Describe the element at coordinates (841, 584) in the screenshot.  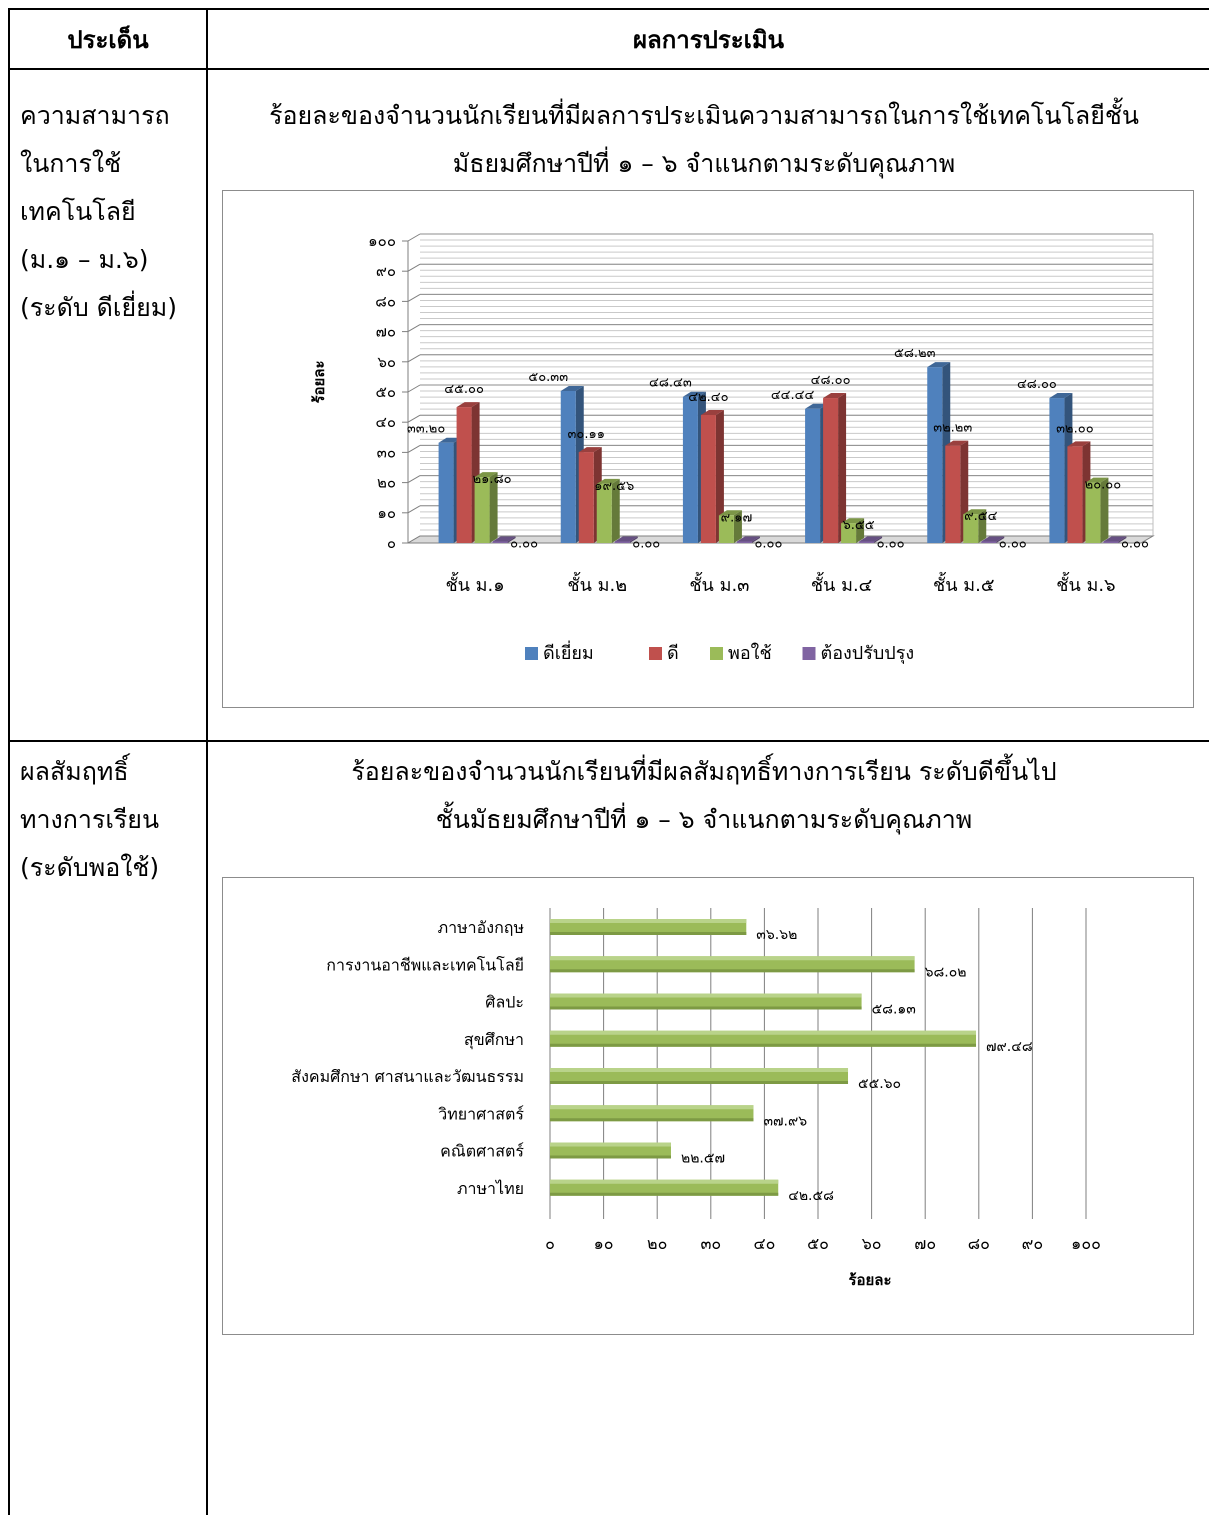
I see `x-tick-label: ชั้น ม.๔` at that location.